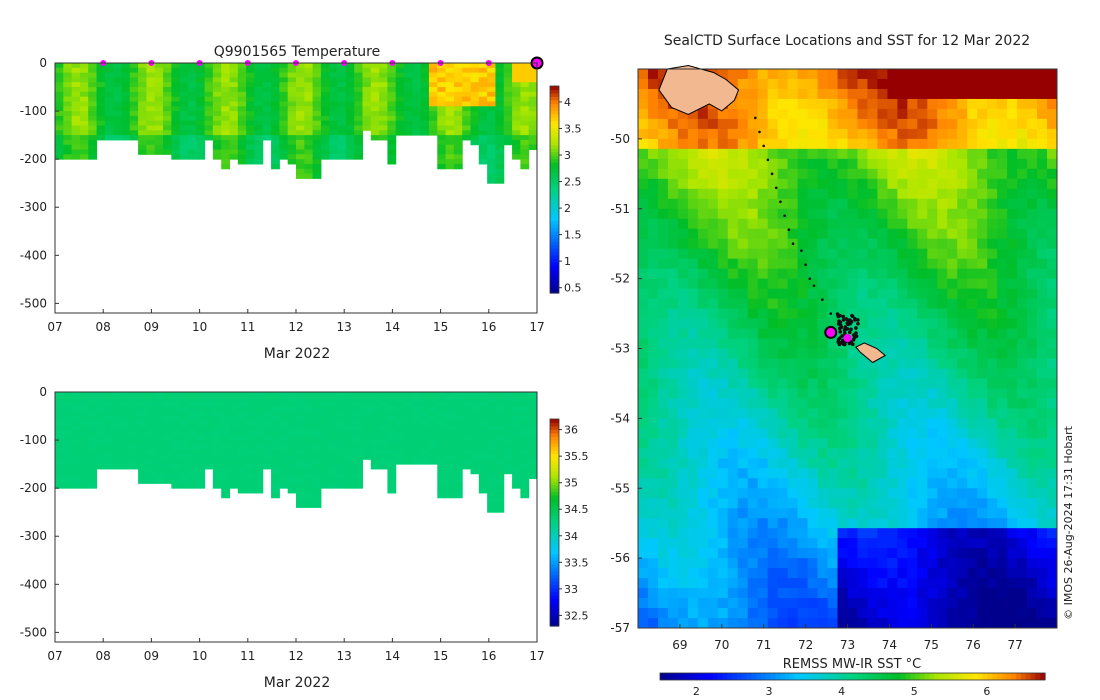  I want to click on temperature-xlabel: Mar 2022, so click(297, 354).